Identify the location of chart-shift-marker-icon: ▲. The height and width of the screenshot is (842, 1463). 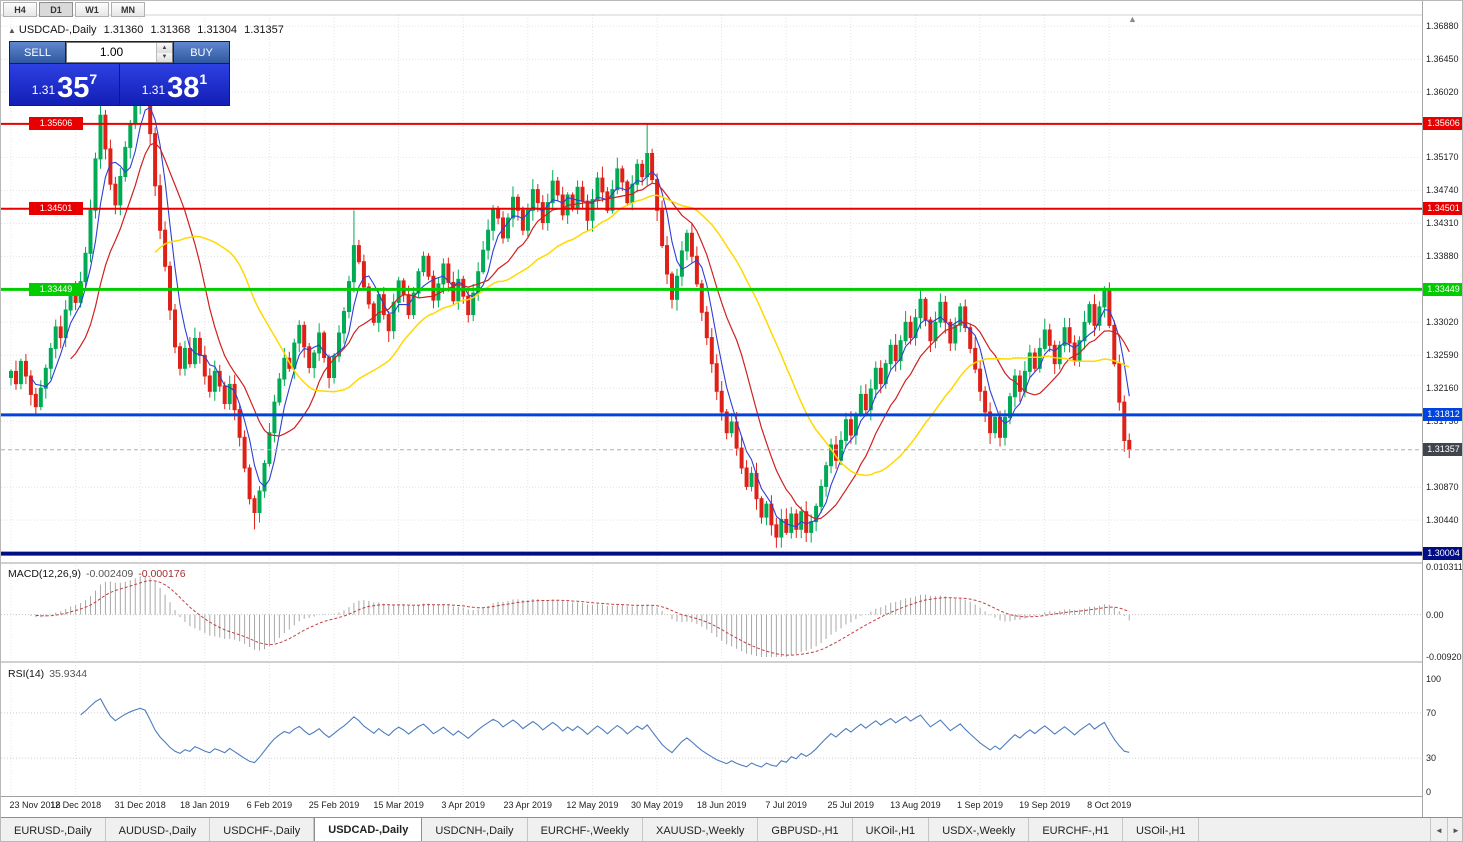
(1132, 19).